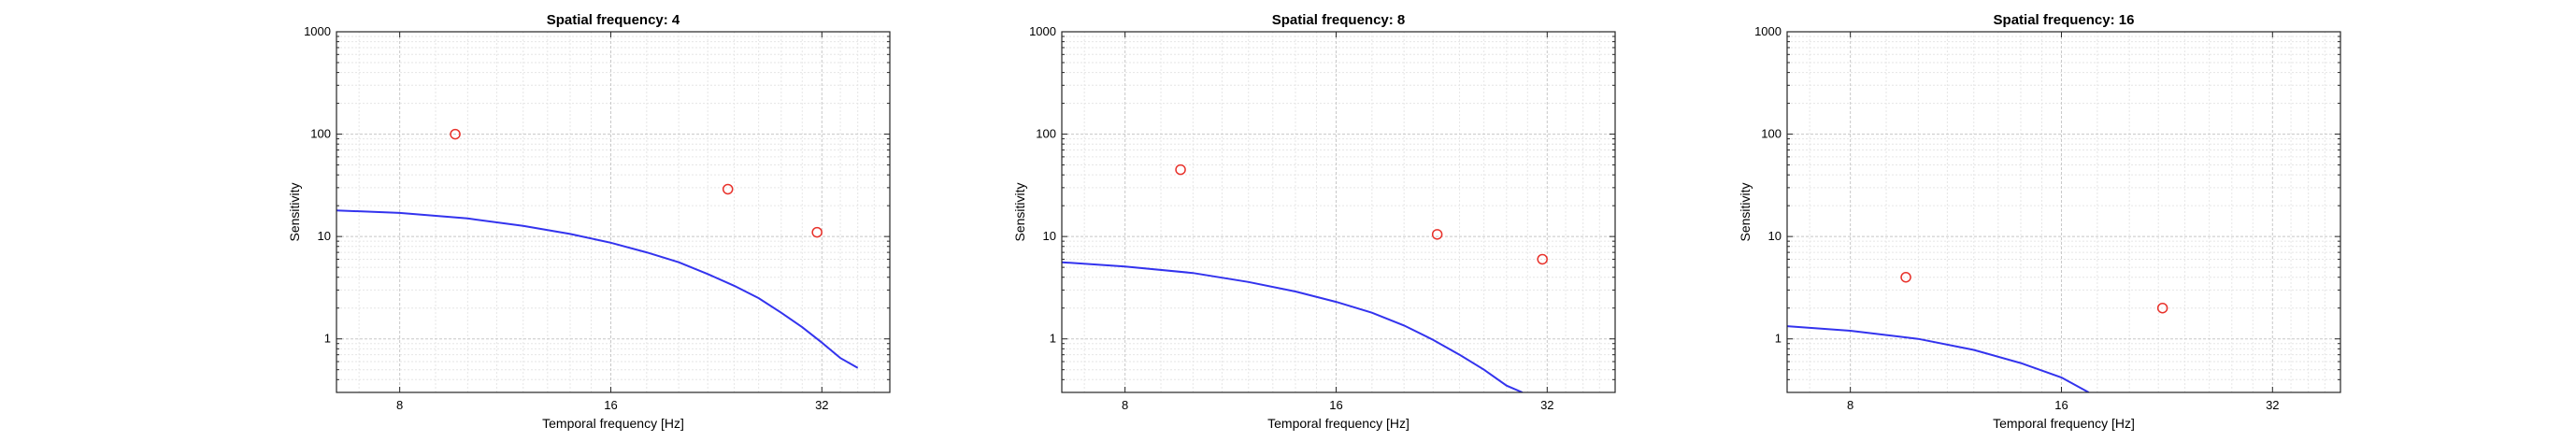  I want to click on chart-title: Spatial frequency: 16, so click(2064, 20).